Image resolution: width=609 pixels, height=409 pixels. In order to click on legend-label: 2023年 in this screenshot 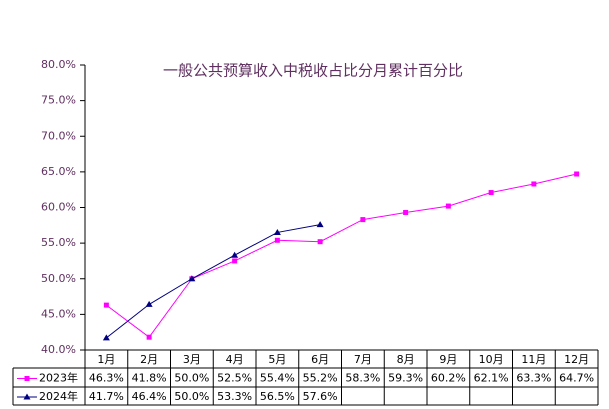, I will do `click(58, 378)`.